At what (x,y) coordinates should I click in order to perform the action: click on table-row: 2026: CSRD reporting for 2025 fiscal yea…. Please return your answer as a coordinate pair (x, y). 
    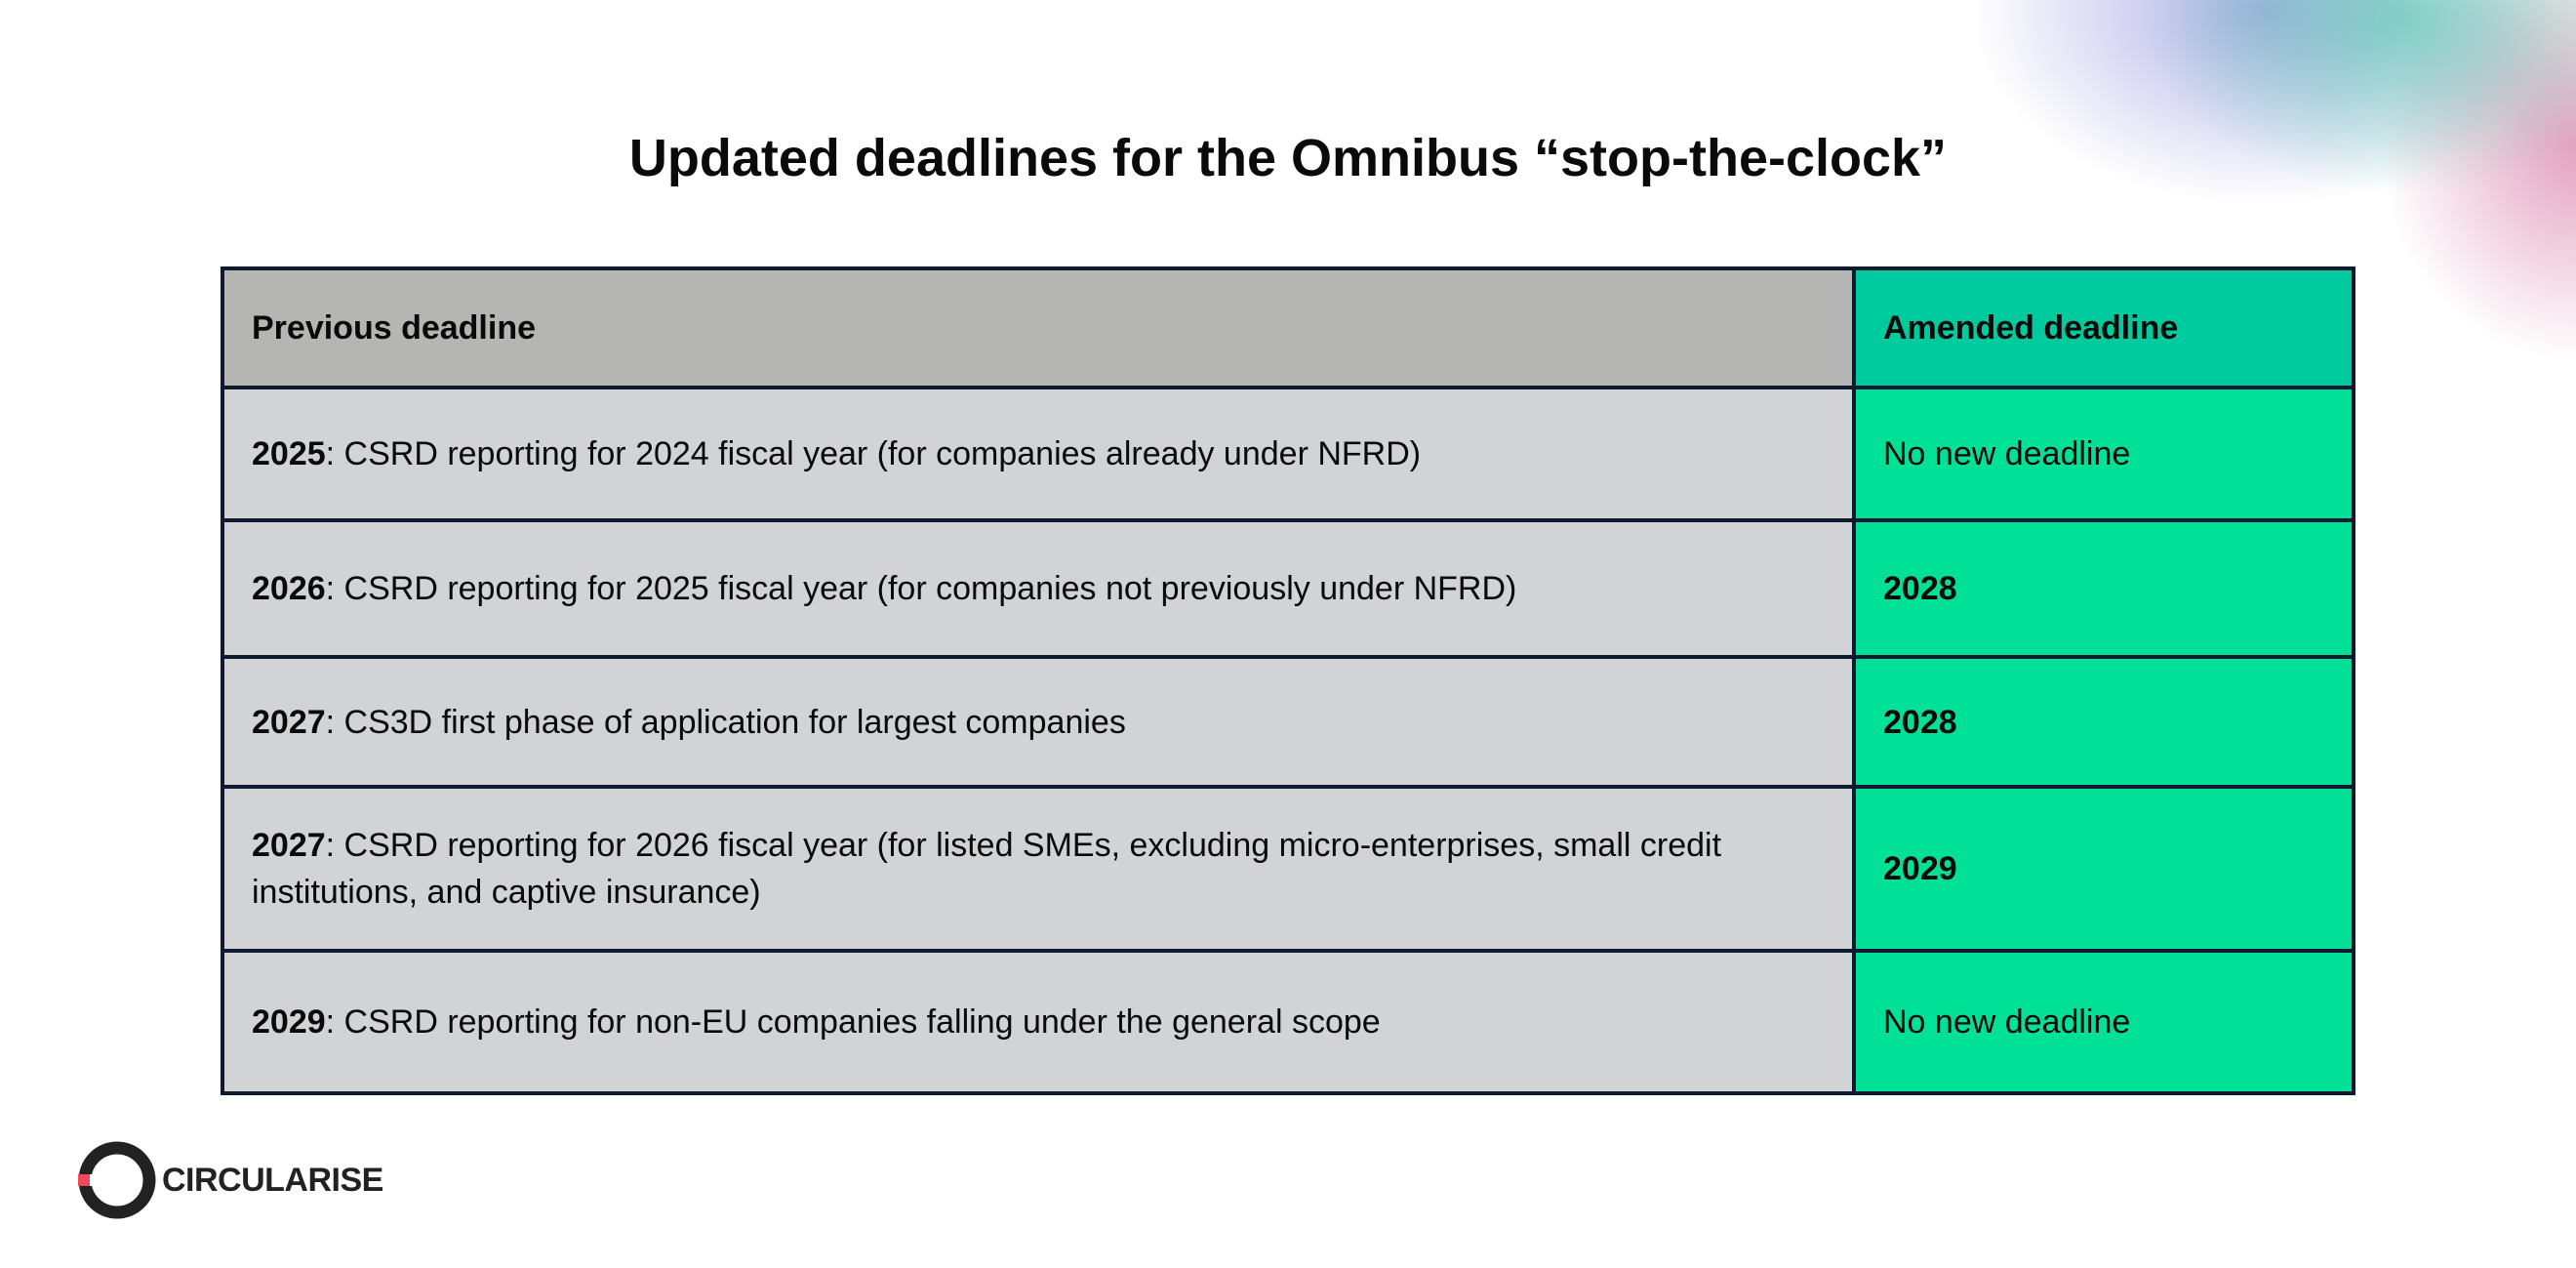
    Looking at the image, I should click on (1288, 589).